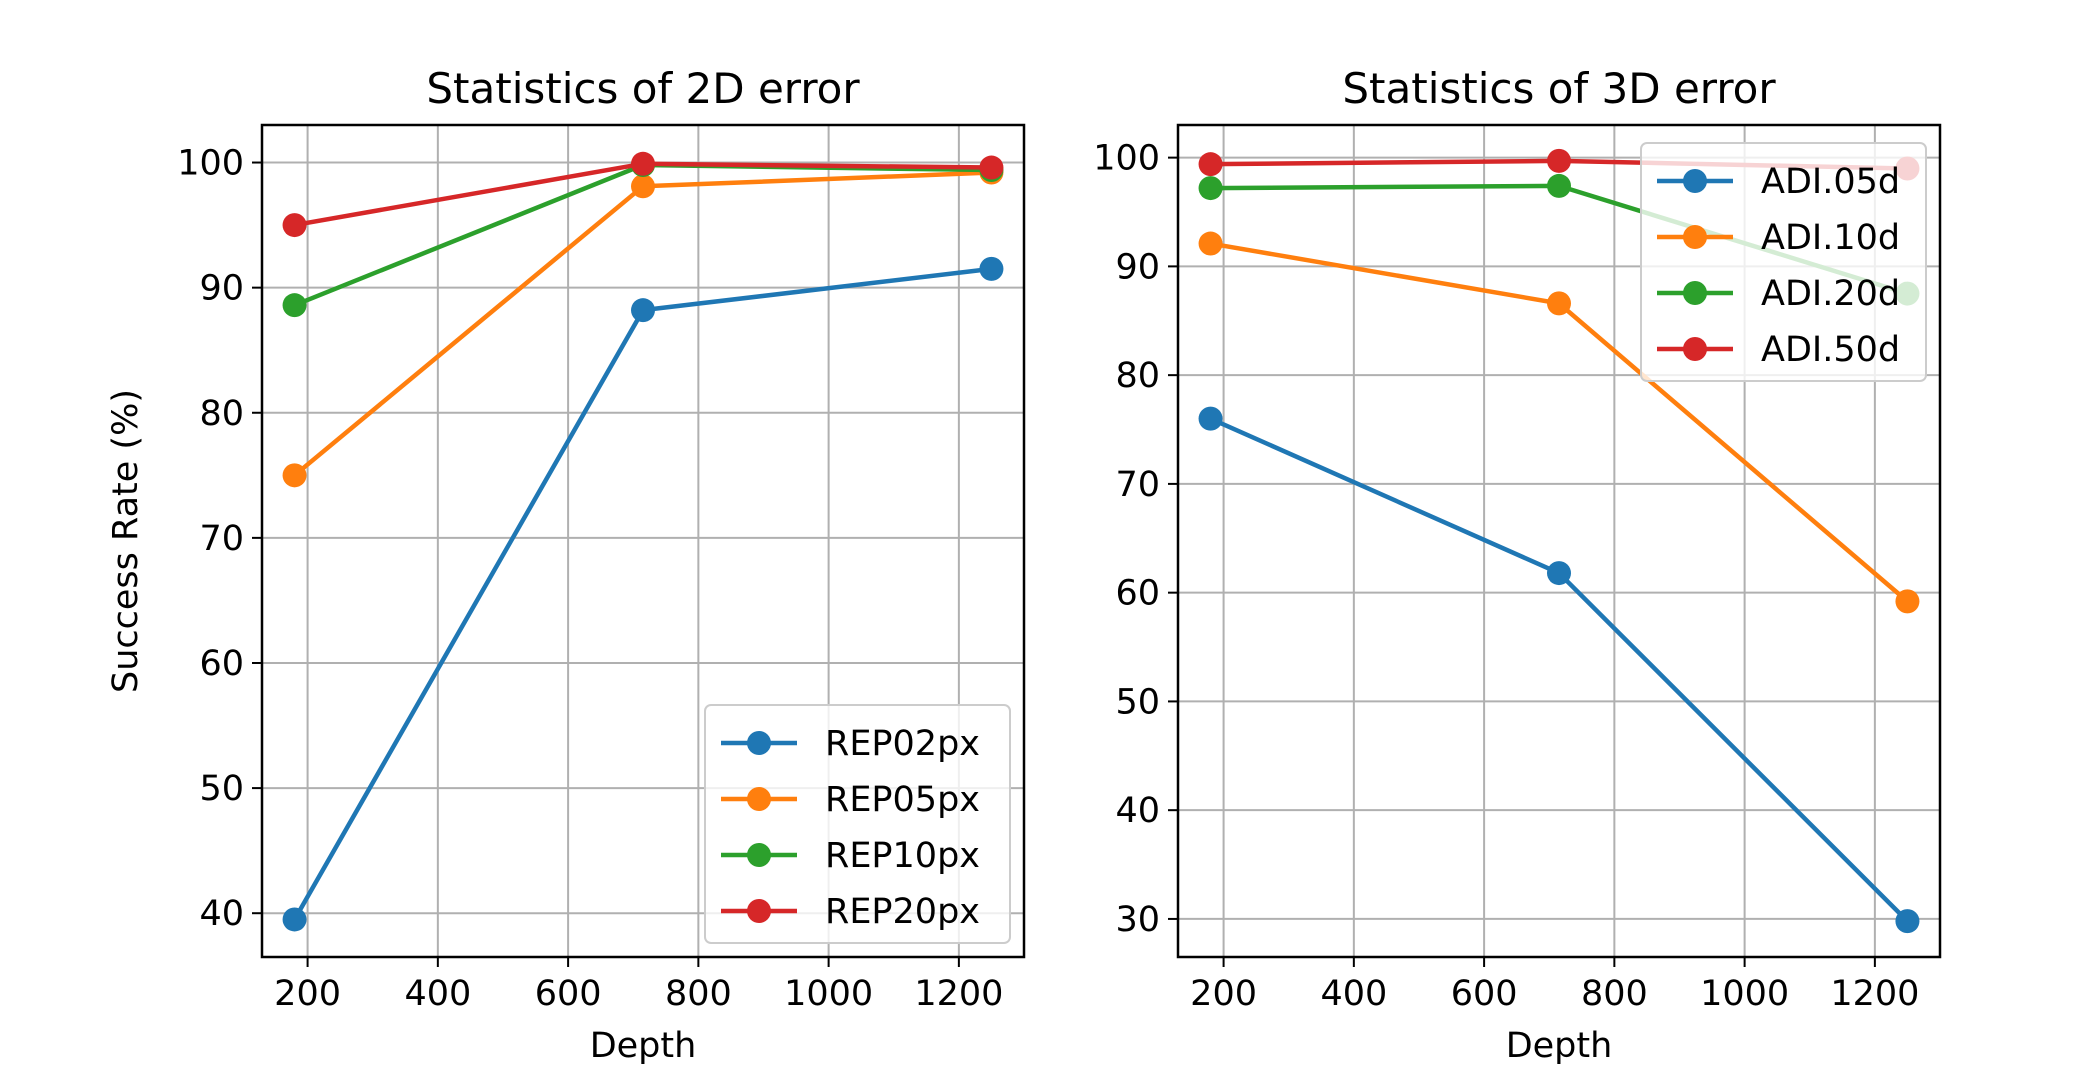 This screenshot has width=2097, height=1069. Describe the element at coordinates (1830, 294) in the screenshot. I see `legend-entry-label: ADI.20d` at that location.